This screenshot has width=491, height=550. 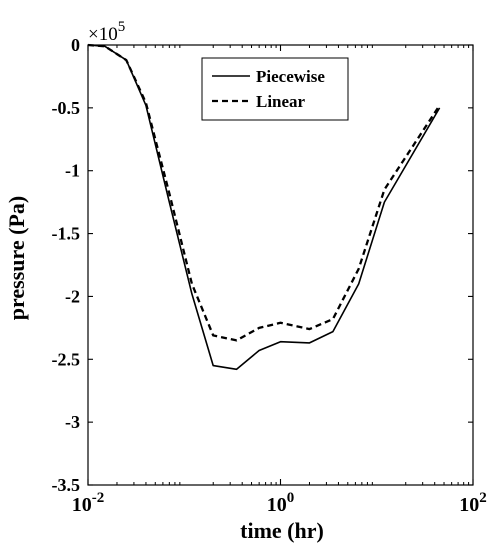 What do you see at coordinates (106, 32) in the screenshot?
I see `y-multiplier-label: ×10⁵` at bounding box center [106, 32].